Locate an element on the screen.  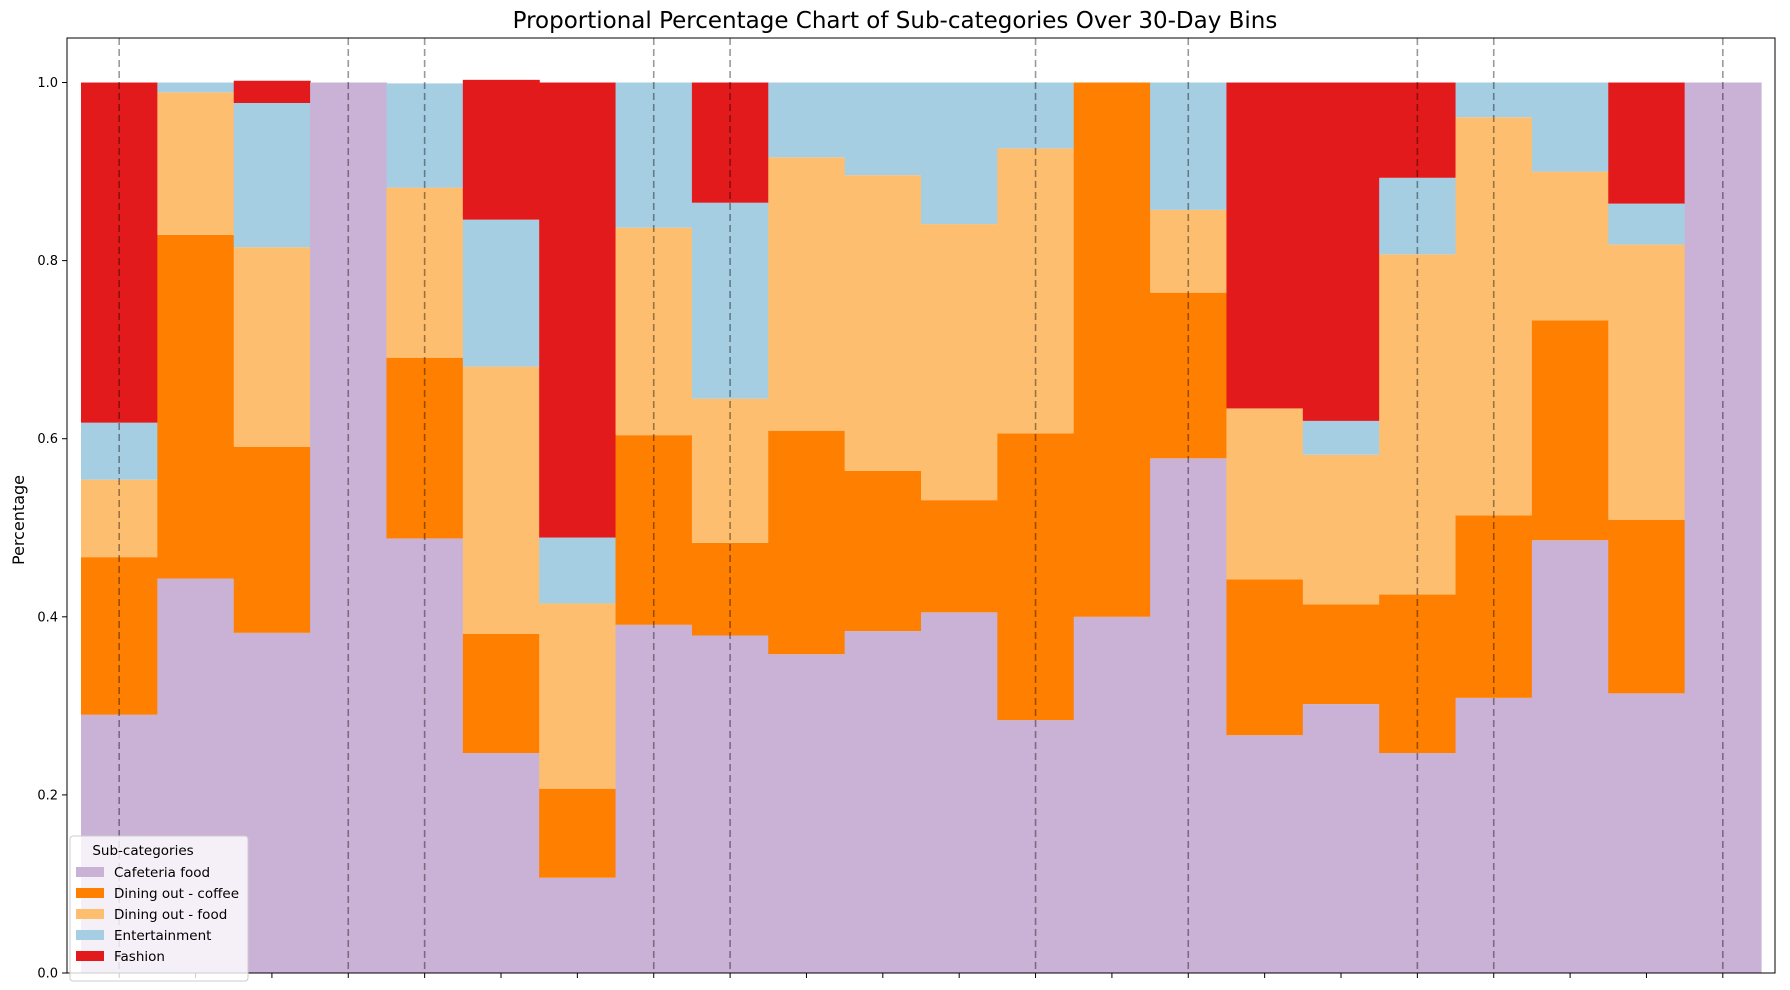
legend-label: Entertainment is located at coordinates (162, 936).